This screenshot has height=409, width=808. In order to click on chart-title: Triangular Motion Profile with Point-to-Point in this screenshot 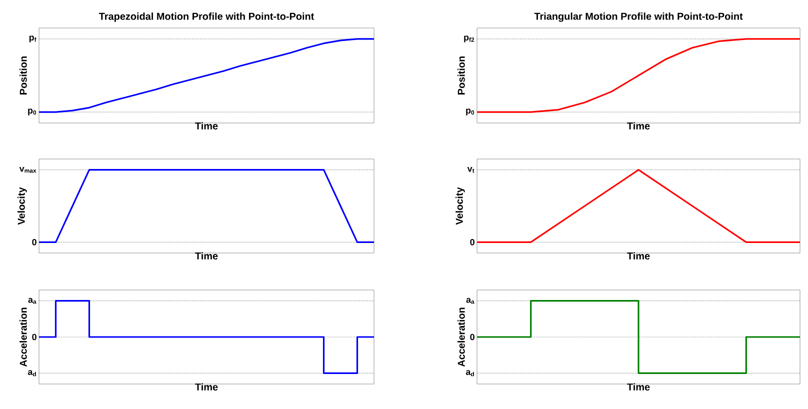, I will do `click(638, 17)`.